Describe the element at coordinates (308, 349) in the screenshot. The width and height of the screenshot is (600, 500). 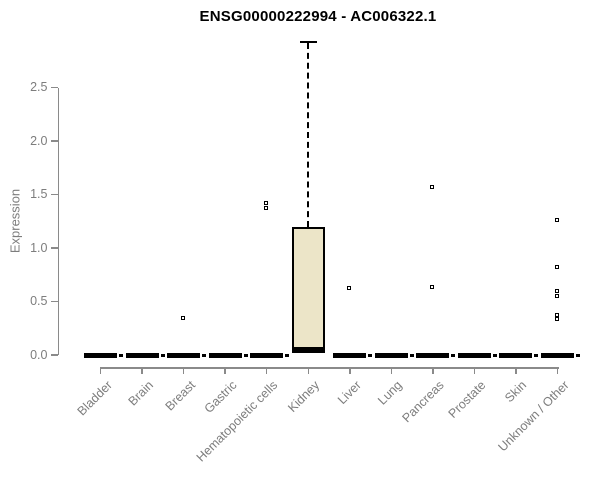
I see `median-line` at that location.